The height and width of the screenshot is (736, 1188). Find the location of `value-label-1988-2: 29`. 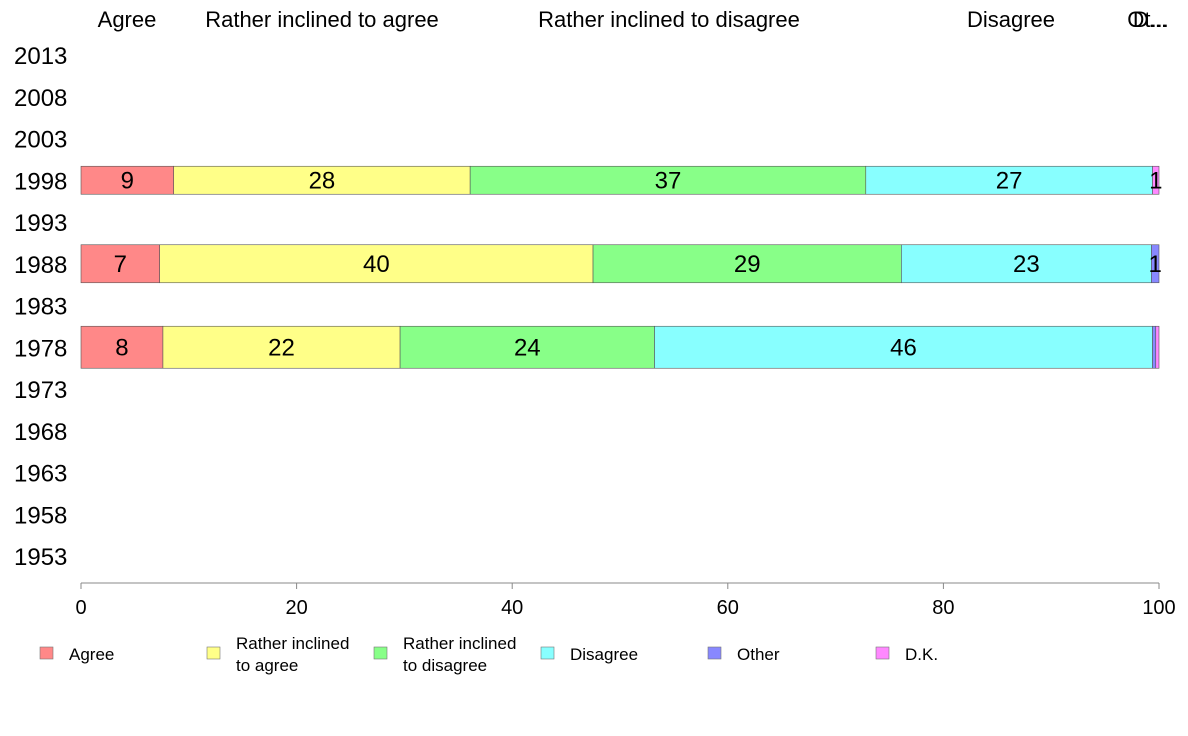

value-label-1988-2: 29 is located at coordinates (747, 264).